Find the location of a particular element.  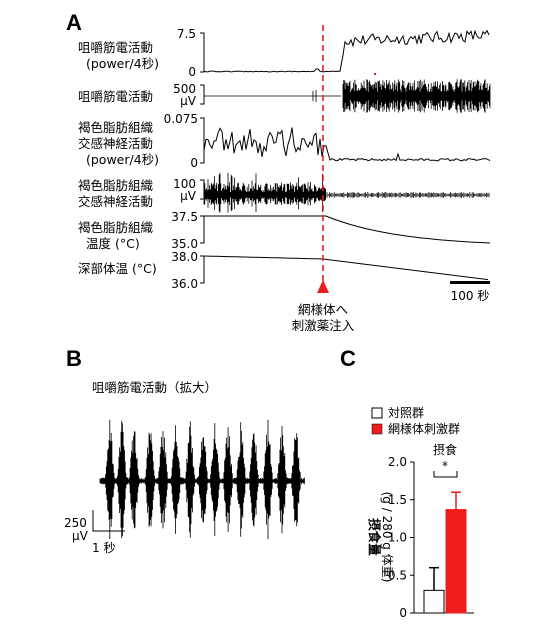

trace4-label-line2: 交感神経活動 is located at coordinates (115, 201).